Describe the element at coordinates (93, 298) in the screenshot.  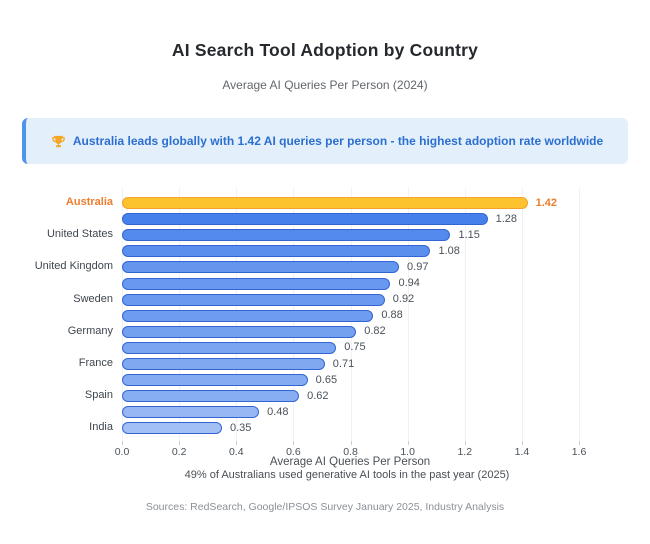
I see `bar-category-label: Sweden` at that location.